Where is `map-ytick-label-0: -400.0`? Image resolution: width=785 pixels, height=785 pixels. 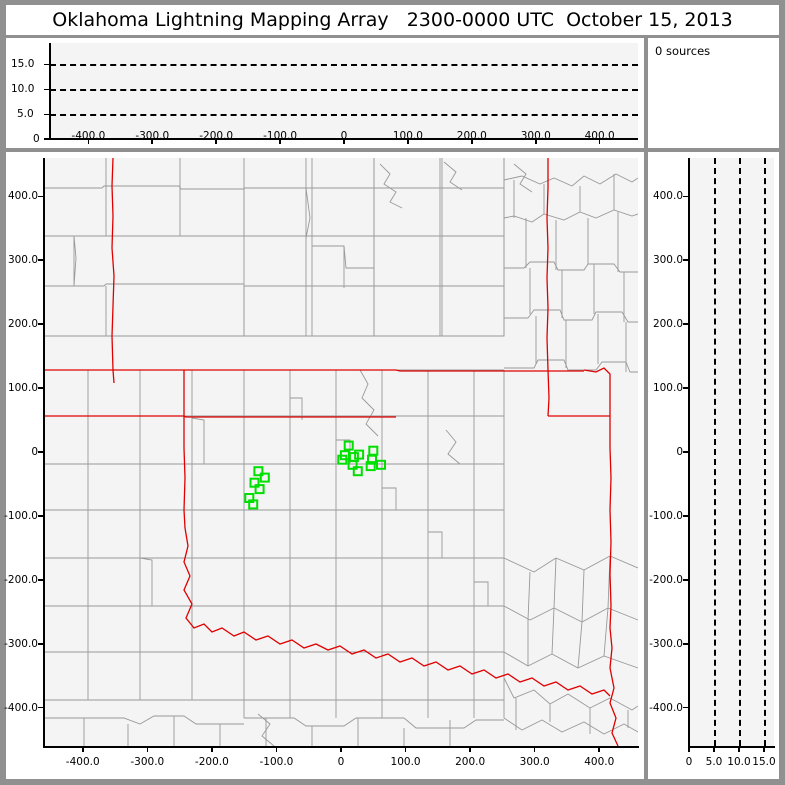
map-ytick-label-0: -400.0 is located at coordinates (21, 707).